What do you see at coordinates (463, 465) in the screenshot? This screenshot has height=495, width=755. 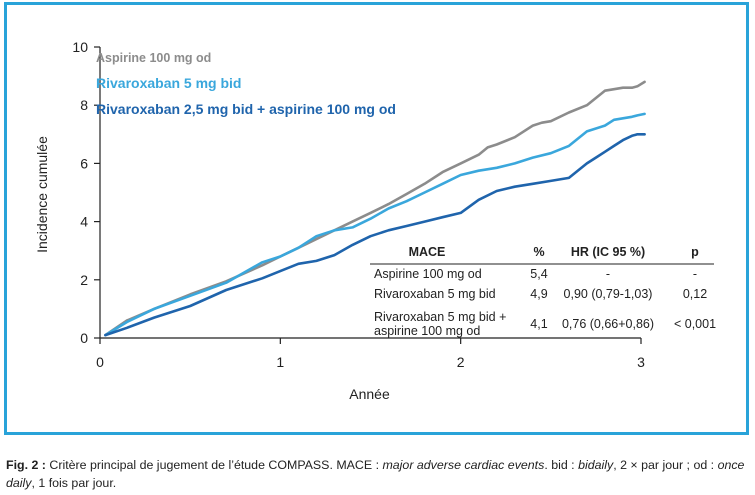 I see `caption-italic-1: major adverse cardiac events` at bounding box center [463, 465].